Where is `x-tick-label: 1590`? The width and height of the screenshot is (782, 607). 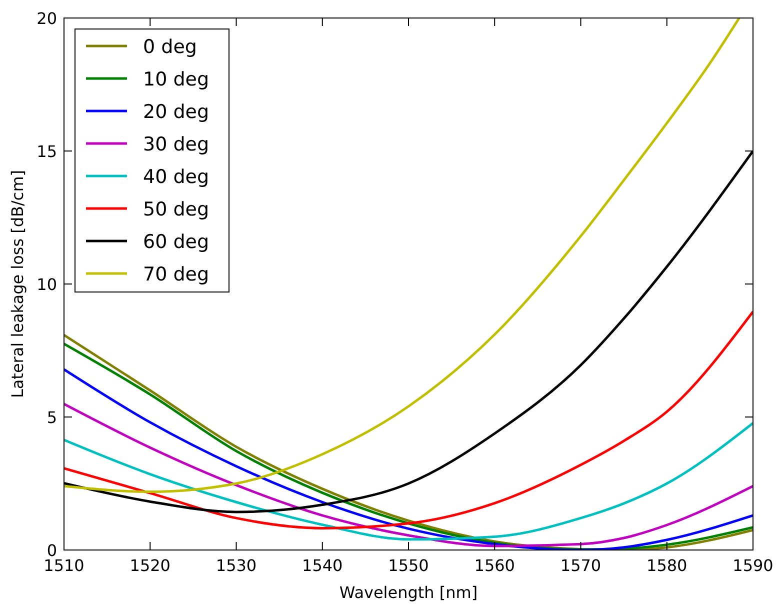
x-tick-label: 1590 is located at coordinates (753, 565).